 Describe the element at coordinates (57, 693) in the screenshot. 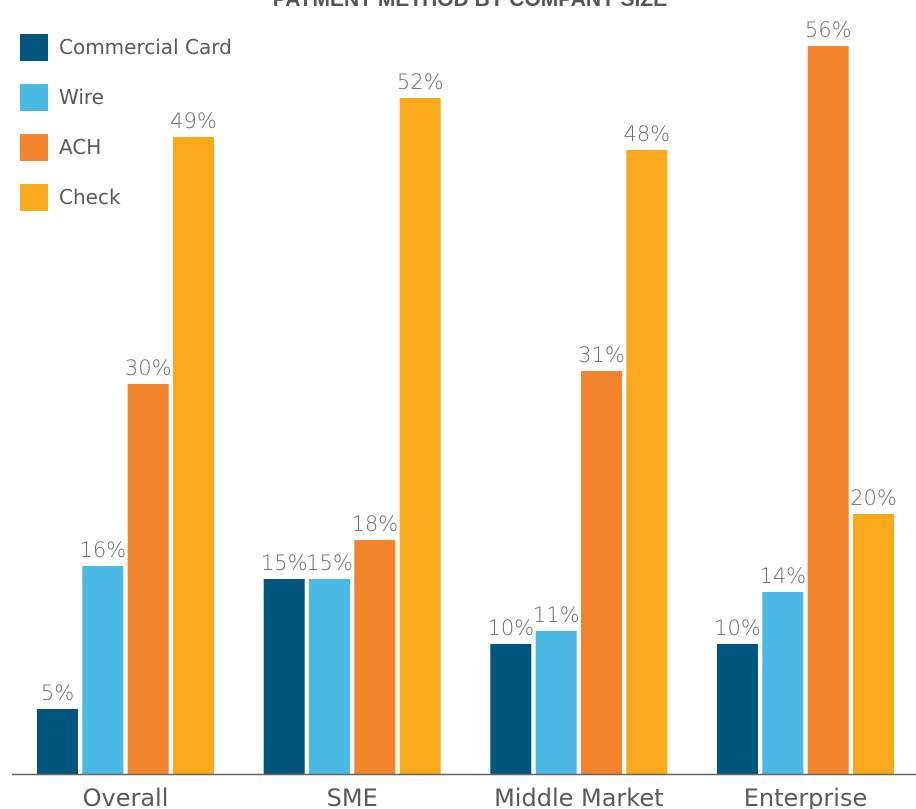

I see `data-label-overall-commercial-card: 5%` at that location.